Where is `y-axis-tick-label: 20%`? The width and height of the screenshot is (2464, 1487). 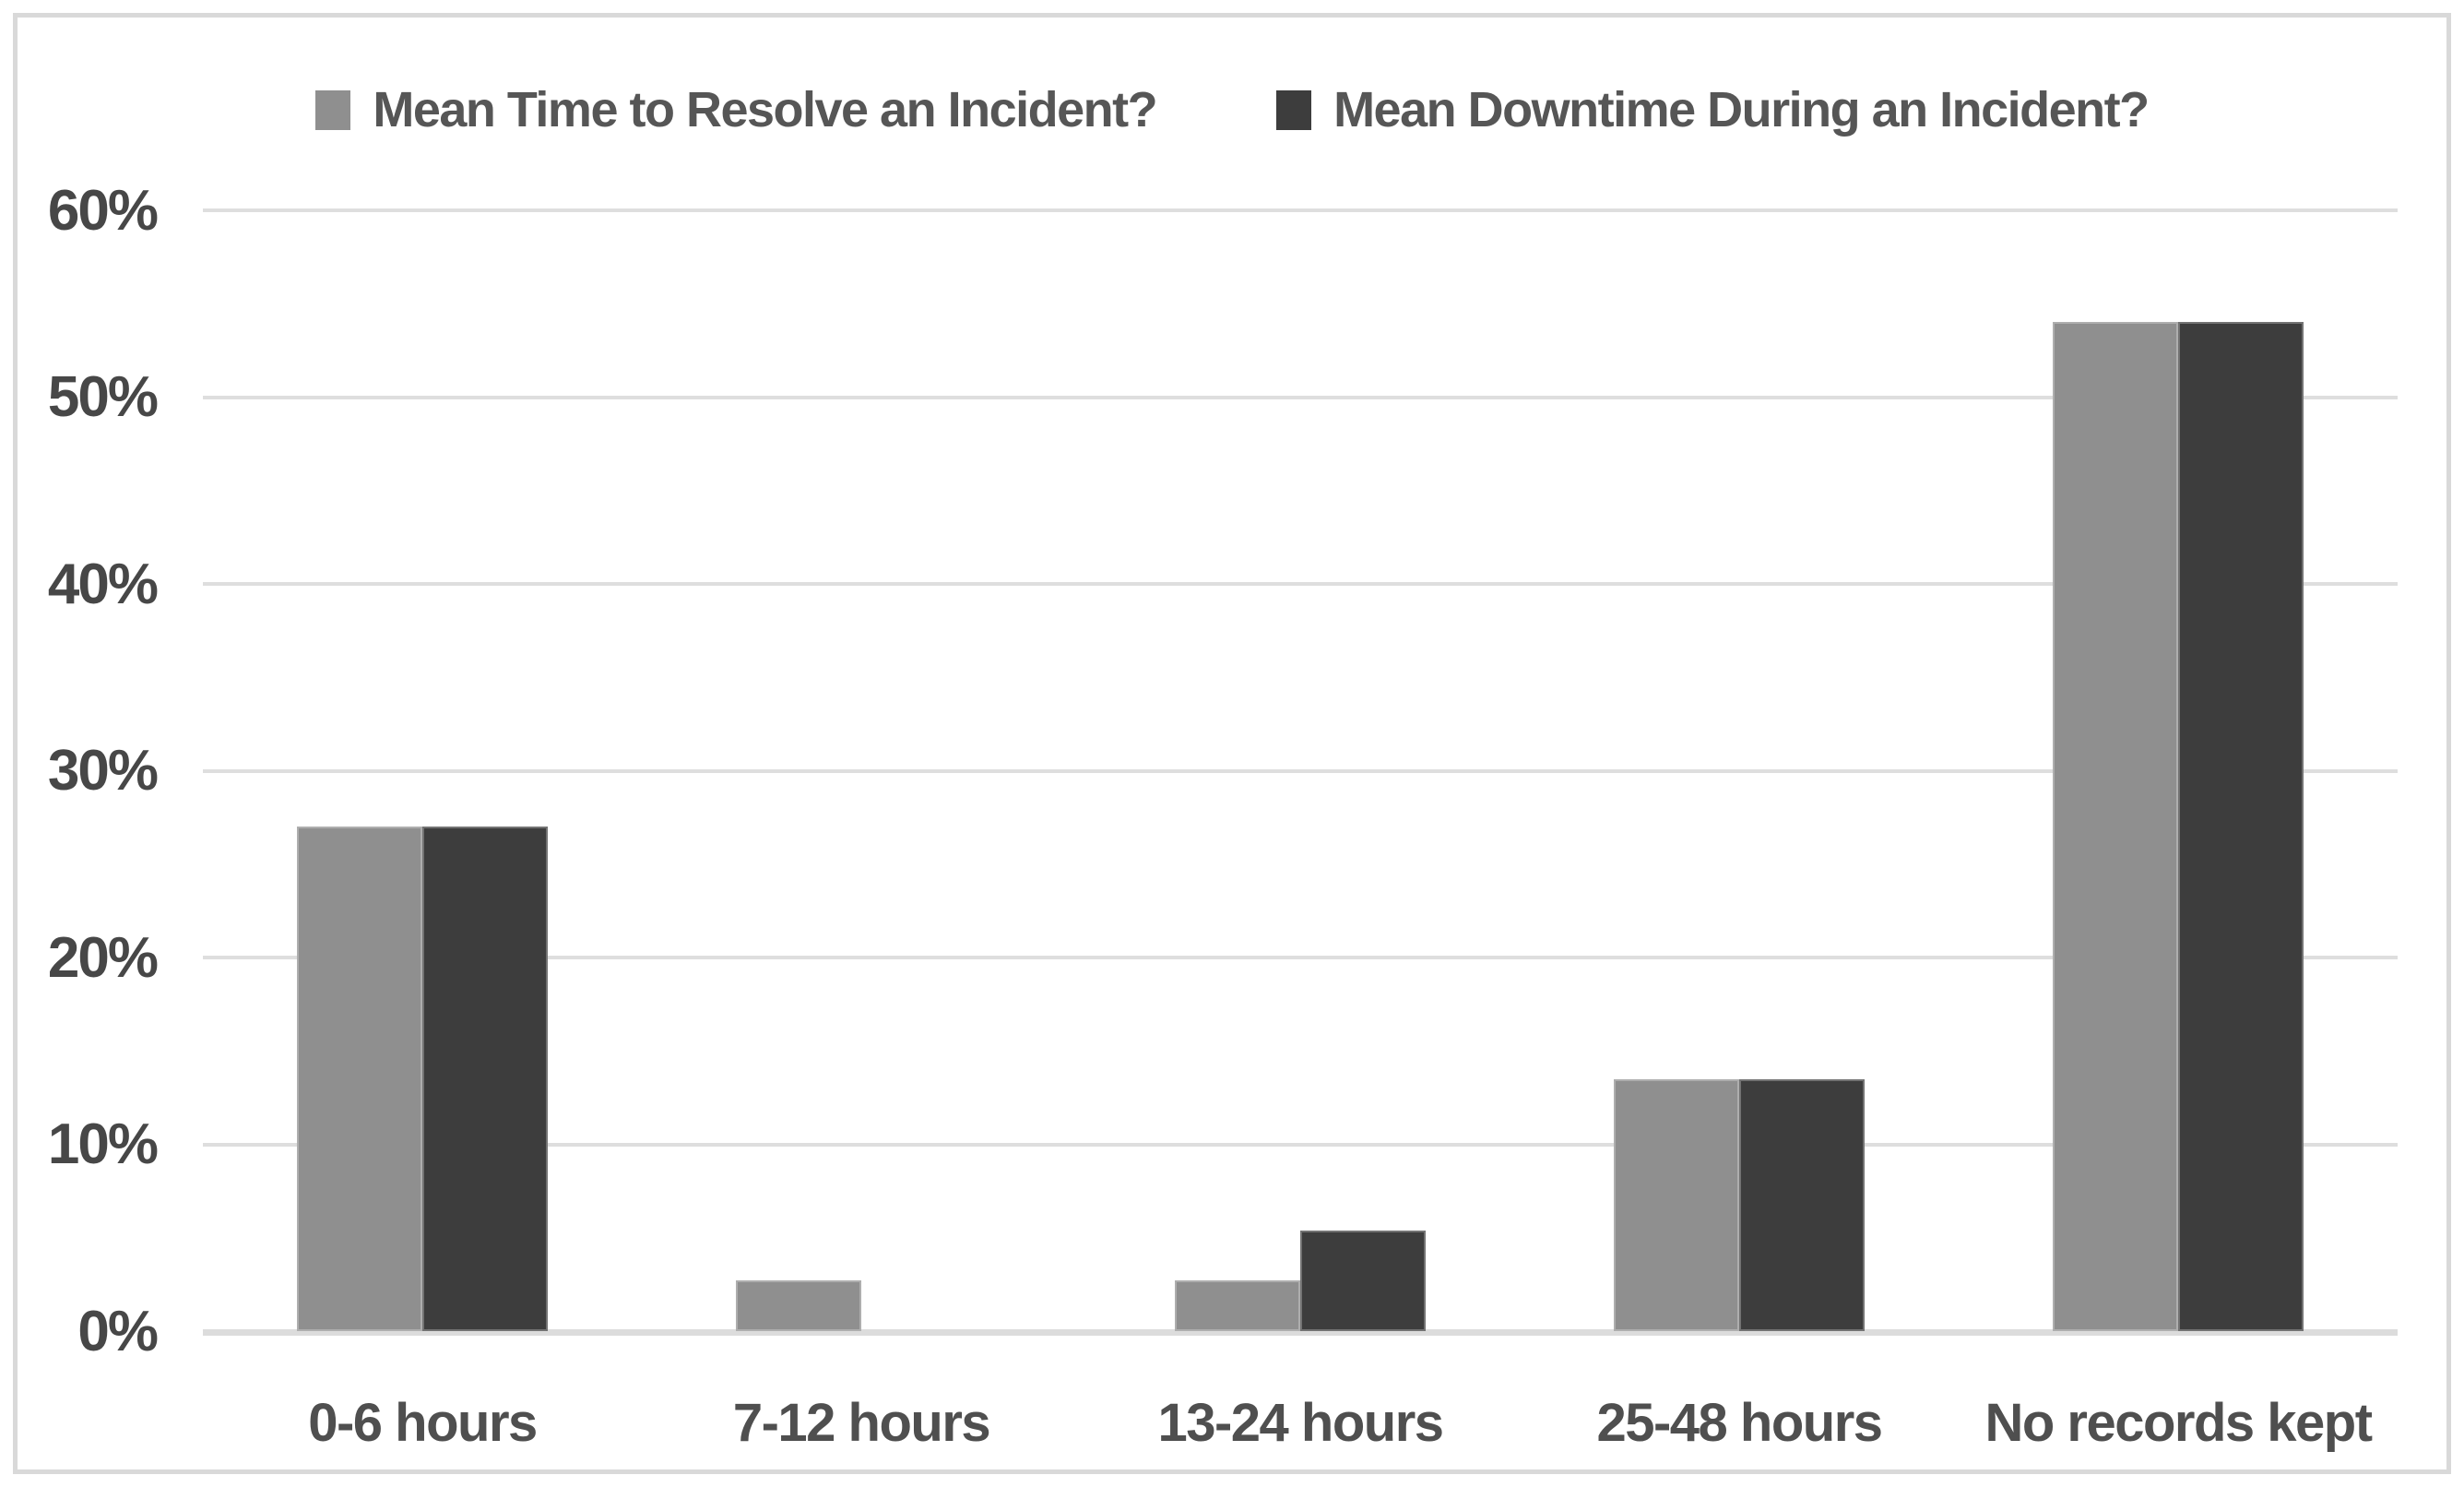
y-axis-tick-label: 20% is located at coordinates (103, 957).